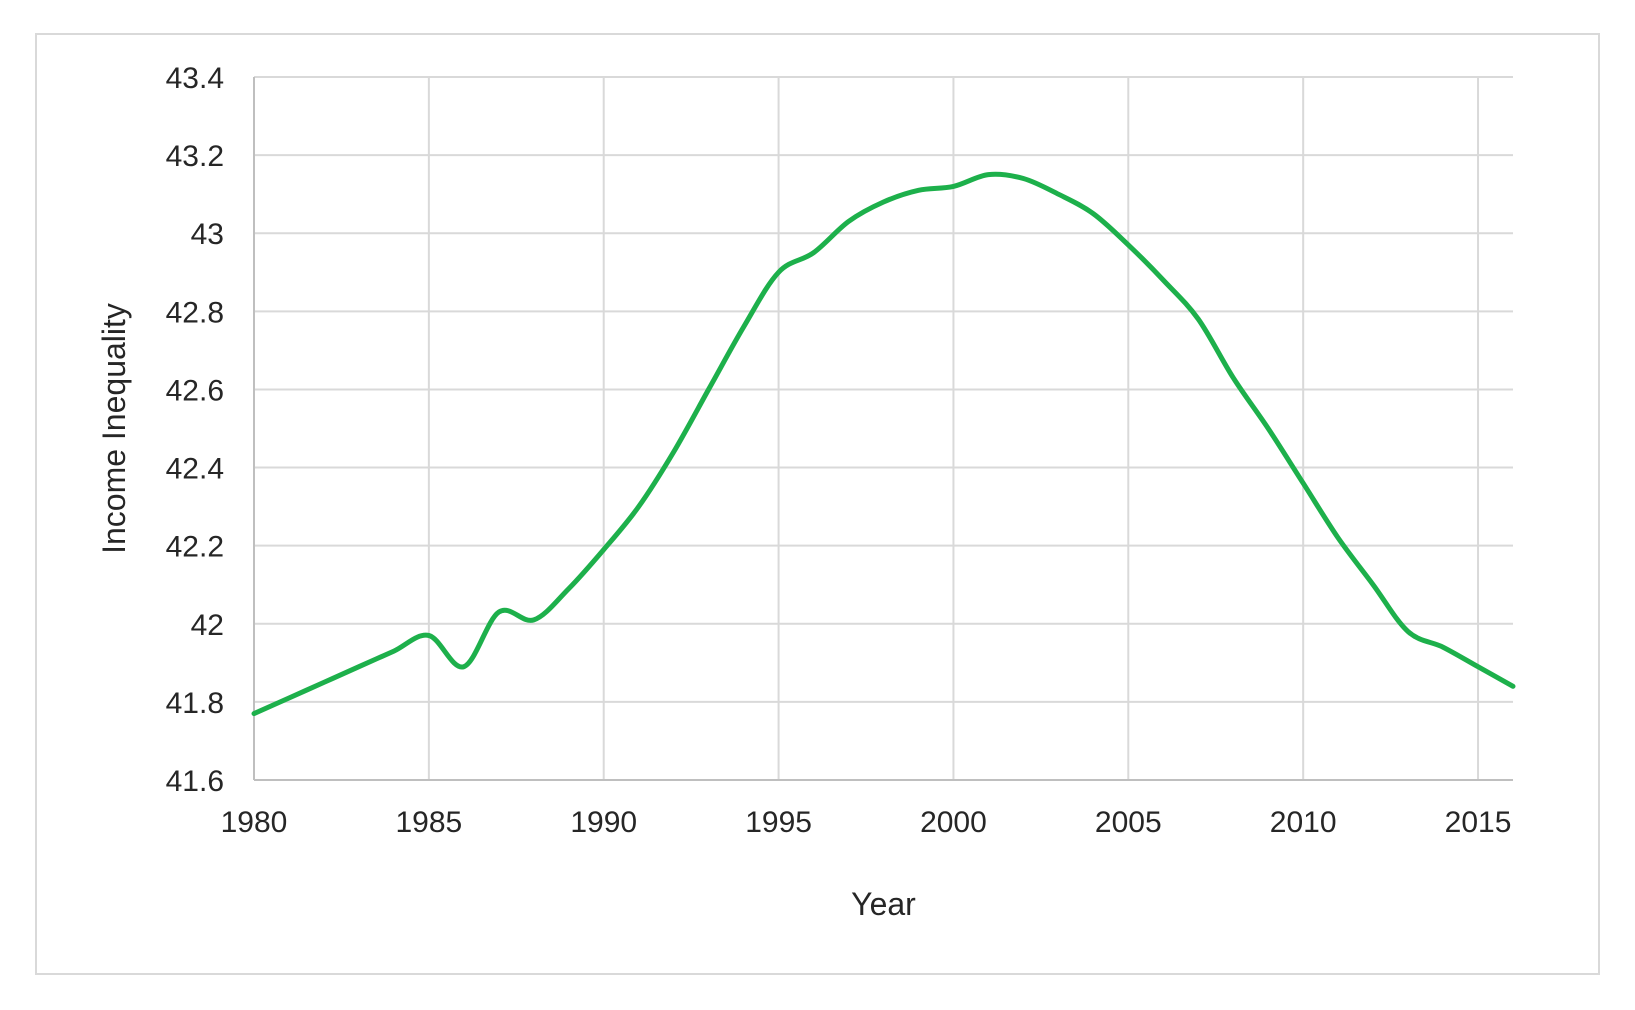 This screenshot has width=1635, height=1010. I want to click on x-tick-label: 2000, so click(953, 822).